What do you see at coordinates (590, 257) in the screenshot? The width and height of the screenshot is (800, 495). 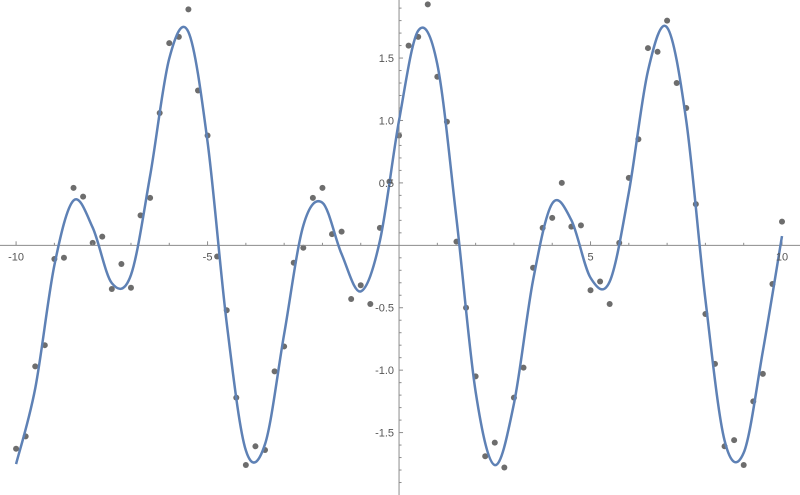 I see `x-tick-label: 5` at bounding box center [590, 257].